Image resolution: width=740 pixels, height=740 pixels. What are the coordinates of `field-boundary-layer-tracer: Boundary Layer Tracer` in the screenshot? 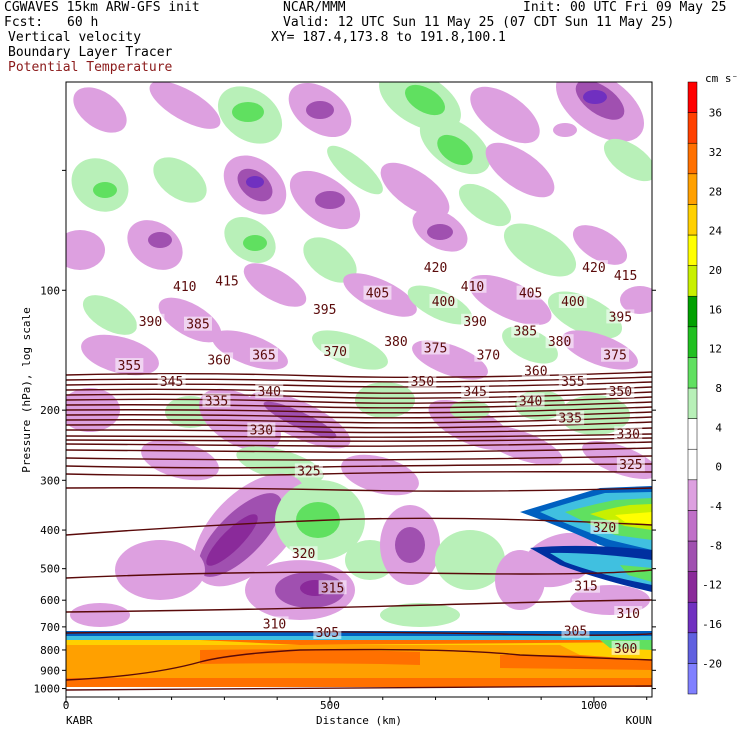 It's located at (90, 52).